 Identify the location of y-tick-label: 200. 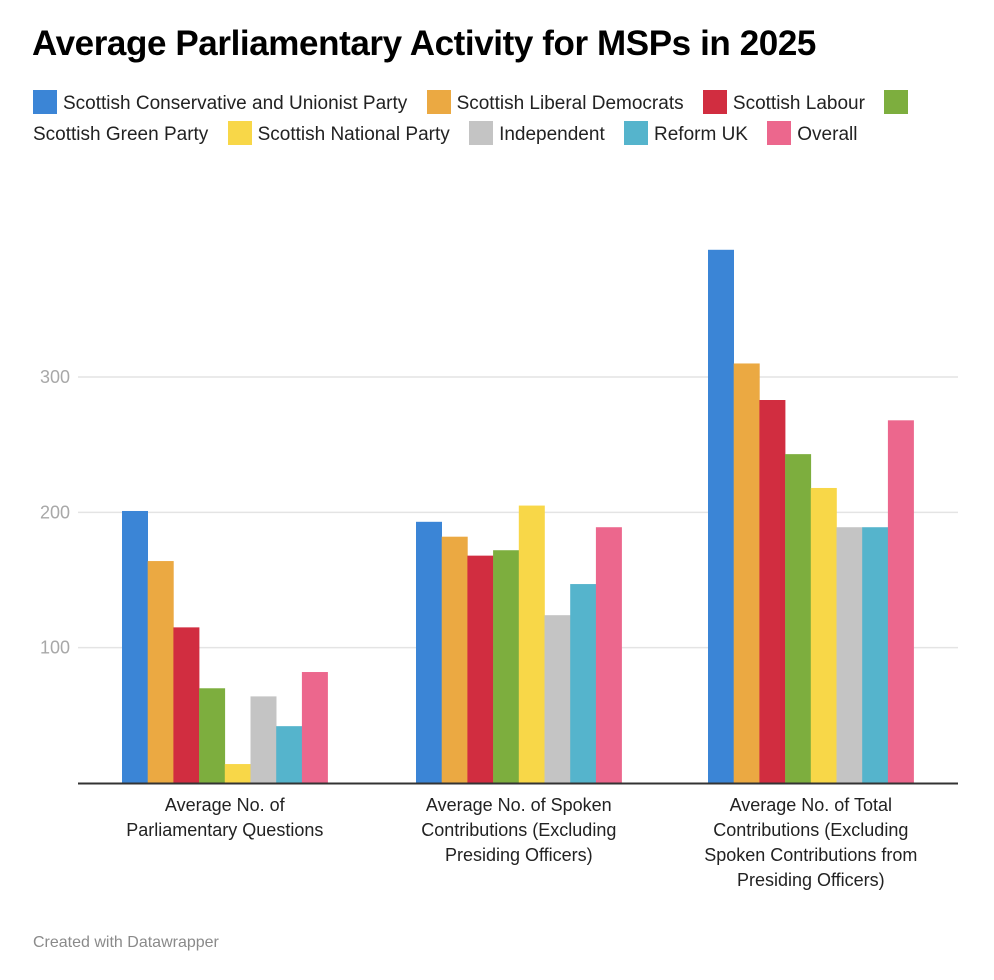
(55, 512).